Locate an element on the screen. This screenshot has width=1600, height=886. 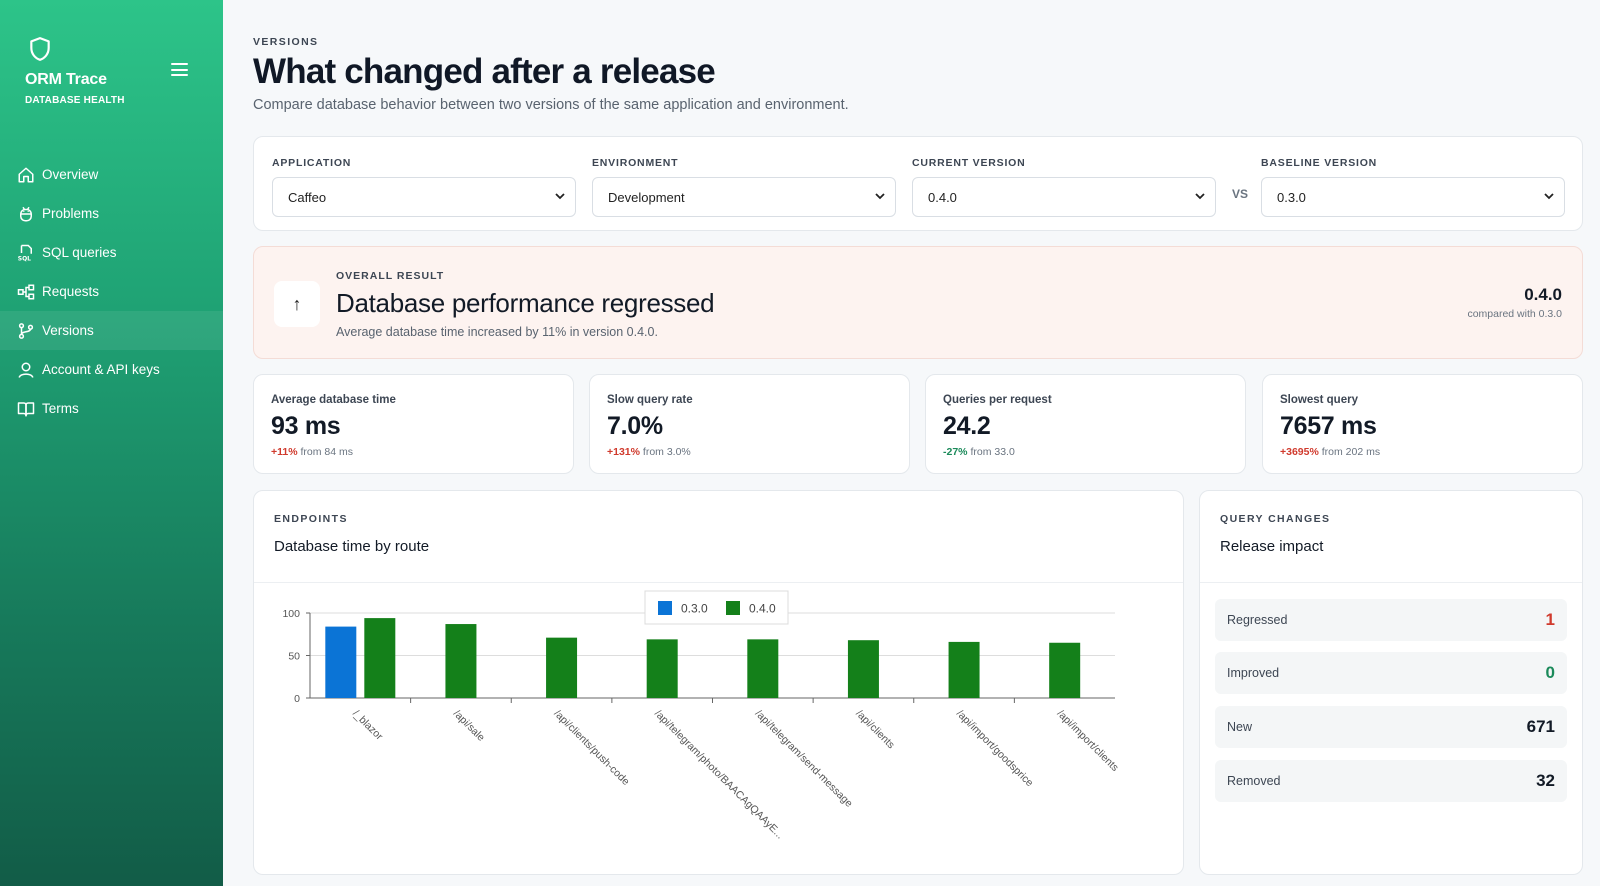
metric-delta: +131% from 3.0% is located at coordinates (749, 452).